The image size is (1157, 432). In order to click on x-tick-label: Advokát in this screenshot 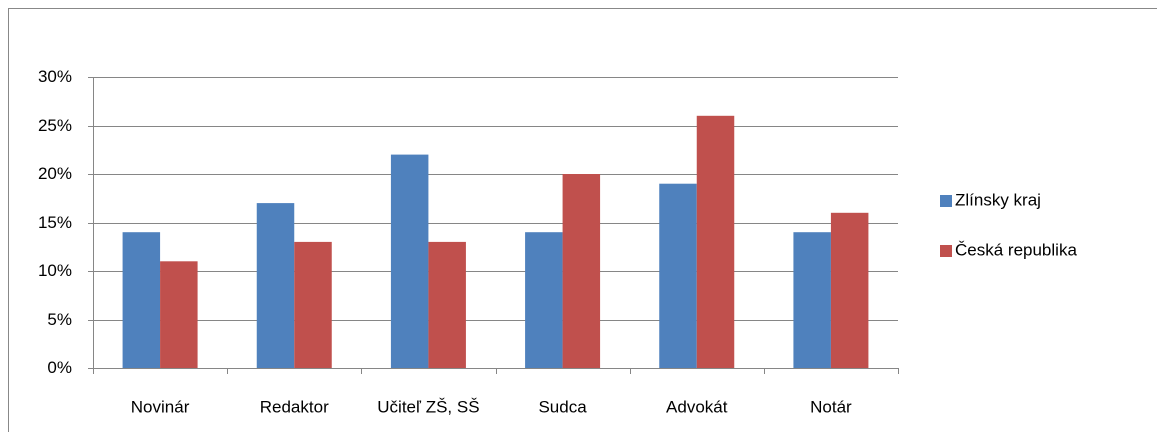, I will do `click(697, 406)`.